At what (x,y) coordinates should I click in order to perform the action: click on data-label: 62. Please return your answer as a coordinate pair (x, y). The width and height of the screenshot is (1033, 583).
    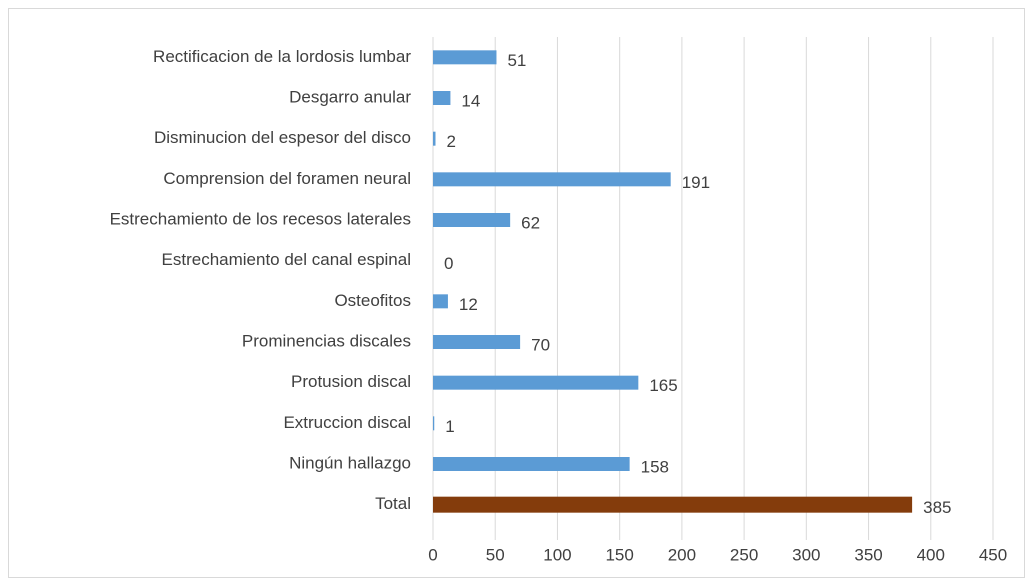
    Looking at the image, I should click on (530, 222).